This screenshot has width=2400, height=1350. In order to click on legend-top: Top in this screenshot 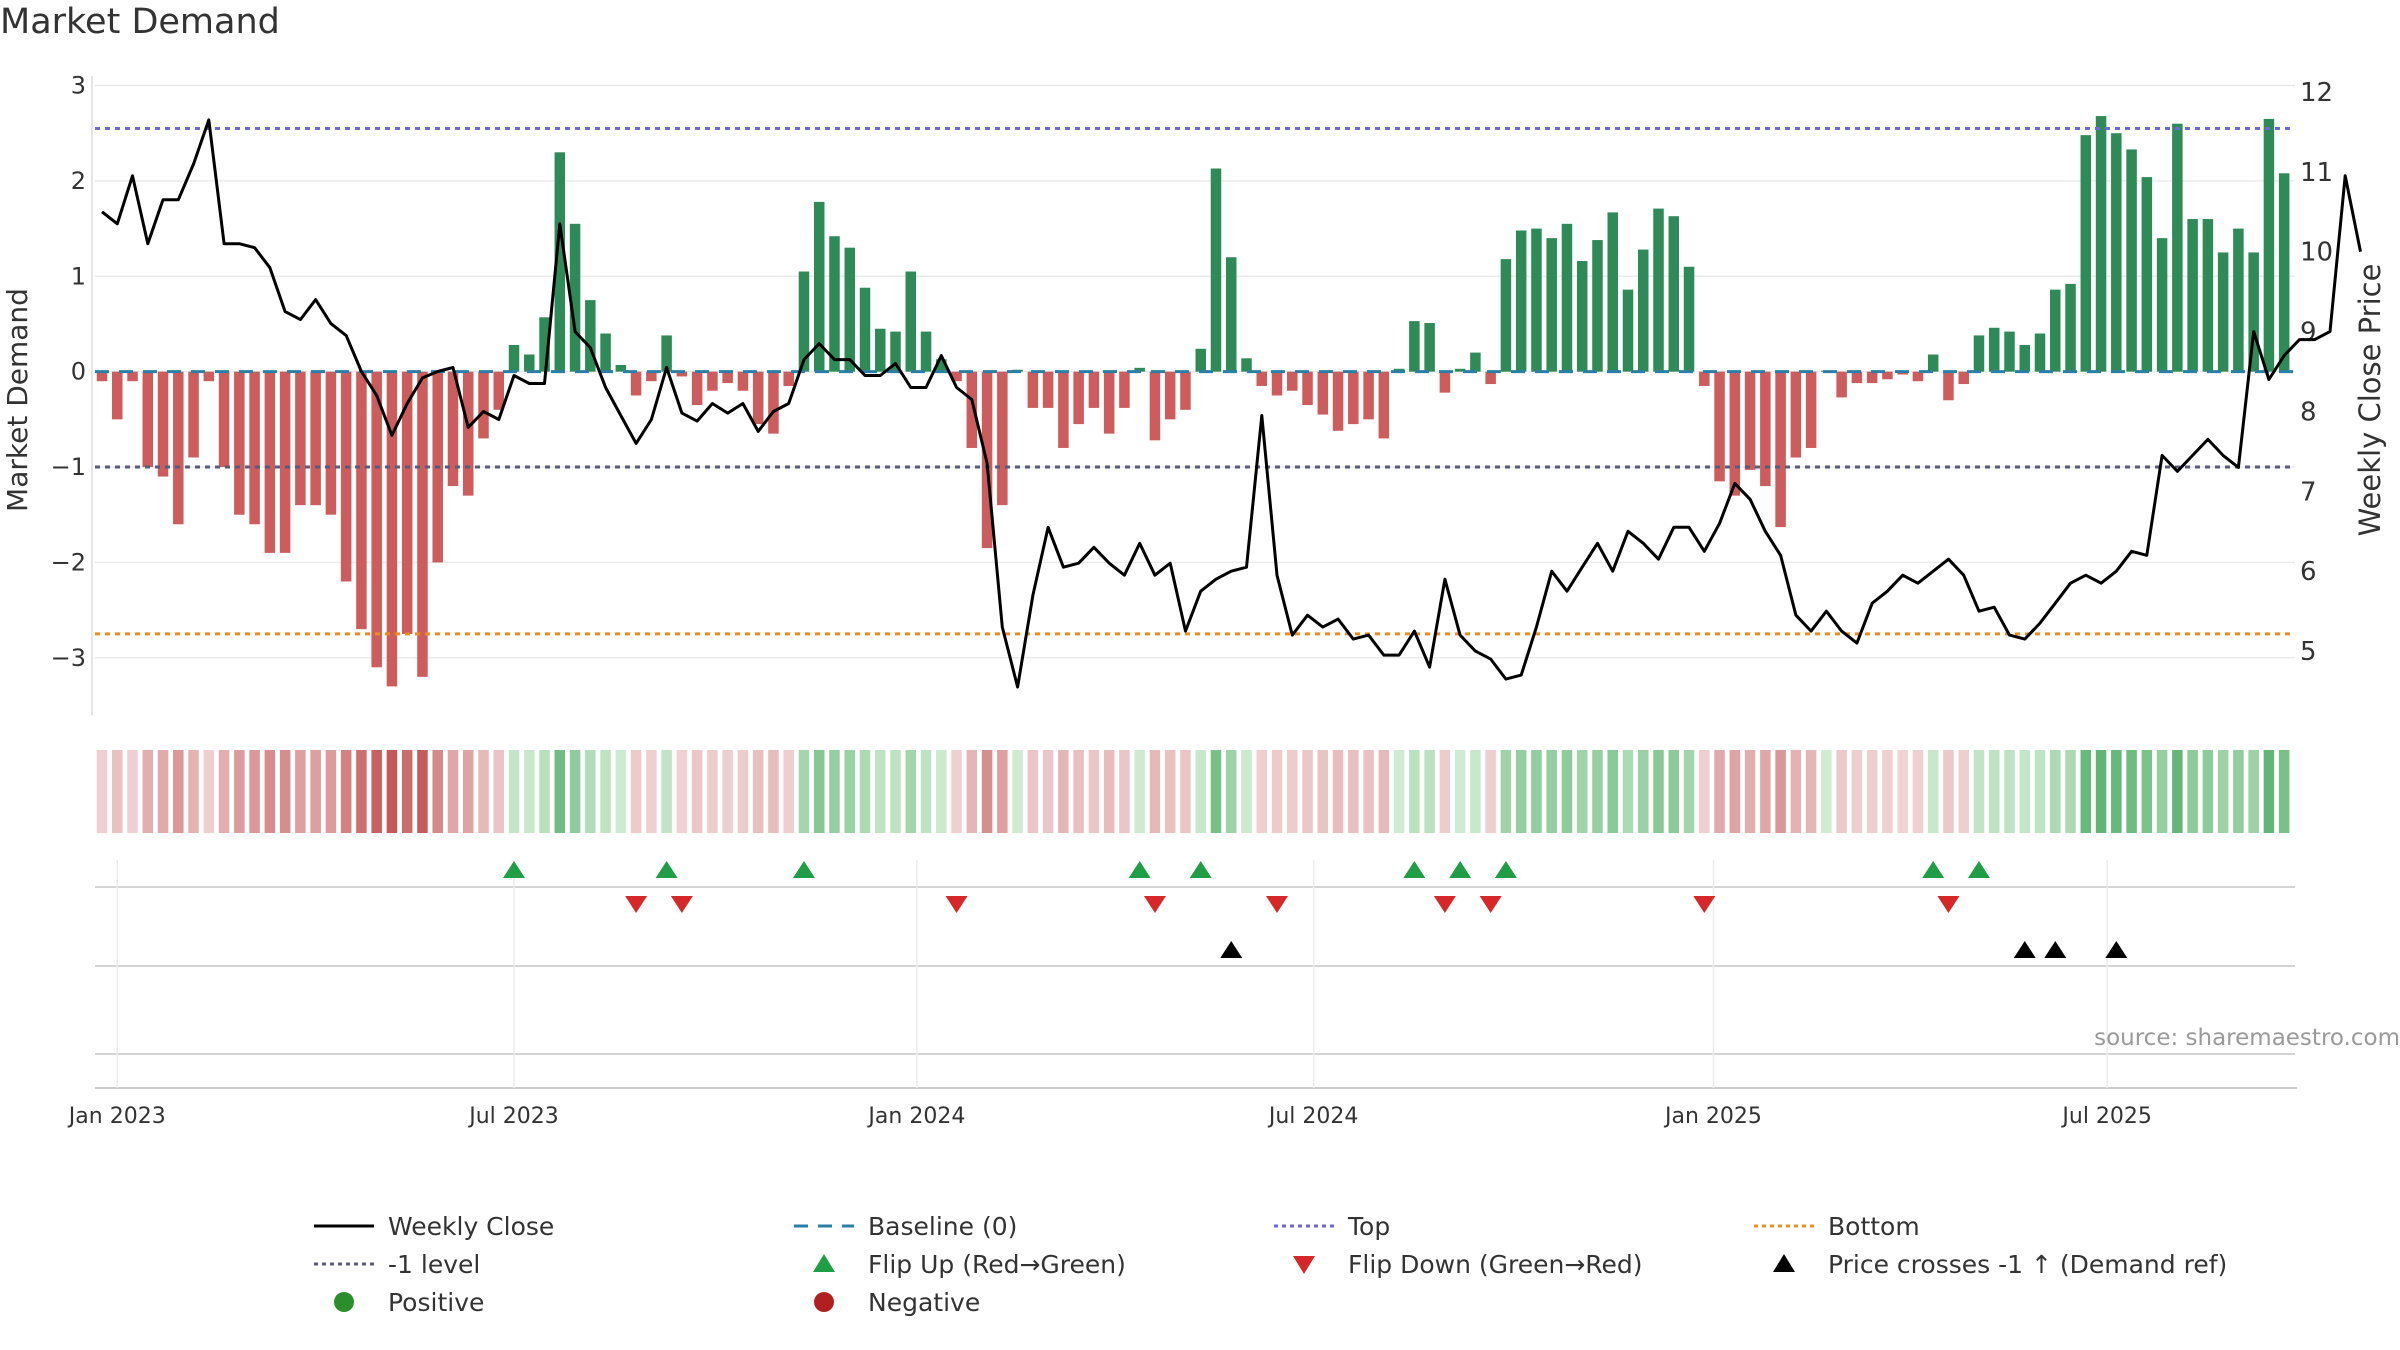, I will do `click(1331, 1226)`.